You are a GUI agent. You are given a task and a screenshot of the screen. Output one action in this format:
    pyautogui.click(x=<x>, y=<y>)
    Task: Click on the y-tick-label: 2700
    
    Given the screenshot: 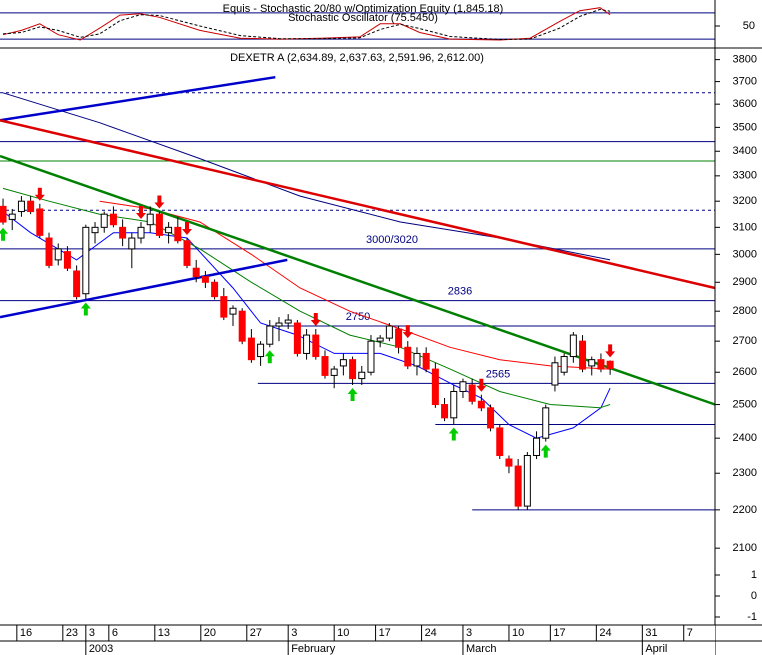 What is the action you would take?
    pyautogui.click(x=745, y=341)
    